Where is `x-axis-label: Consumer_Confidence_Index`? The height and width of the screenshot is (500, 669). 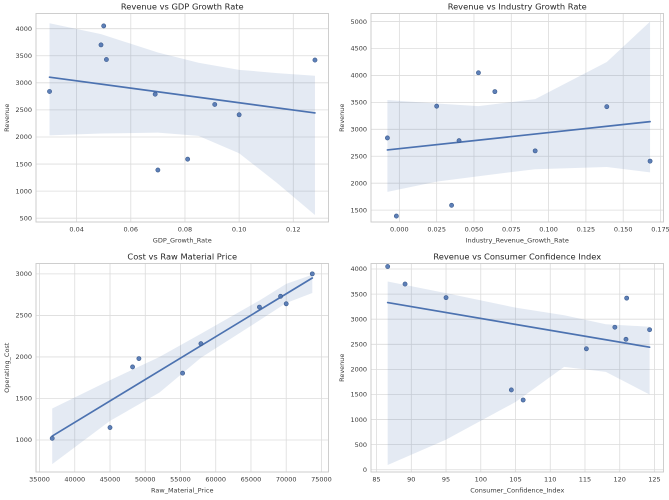
x-axis-label: Consumer_Confidence_Index is located at coordinates (517, 491).